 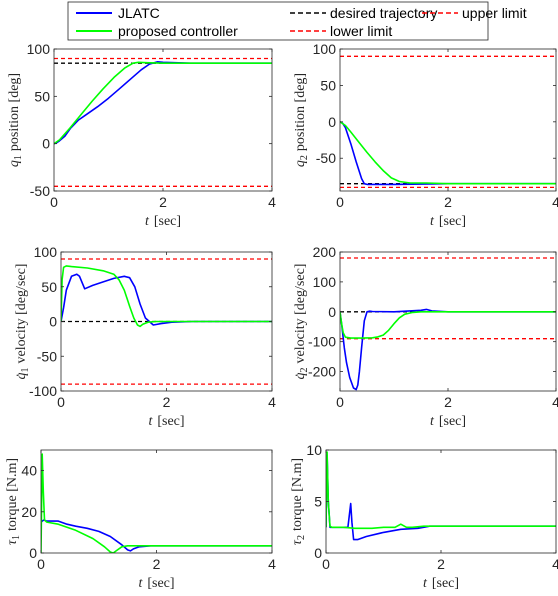 What do you see at coordinates (178, 31) in the screenshot?
I see `legend-label: proposed controller` at bounding box center [178, 31].